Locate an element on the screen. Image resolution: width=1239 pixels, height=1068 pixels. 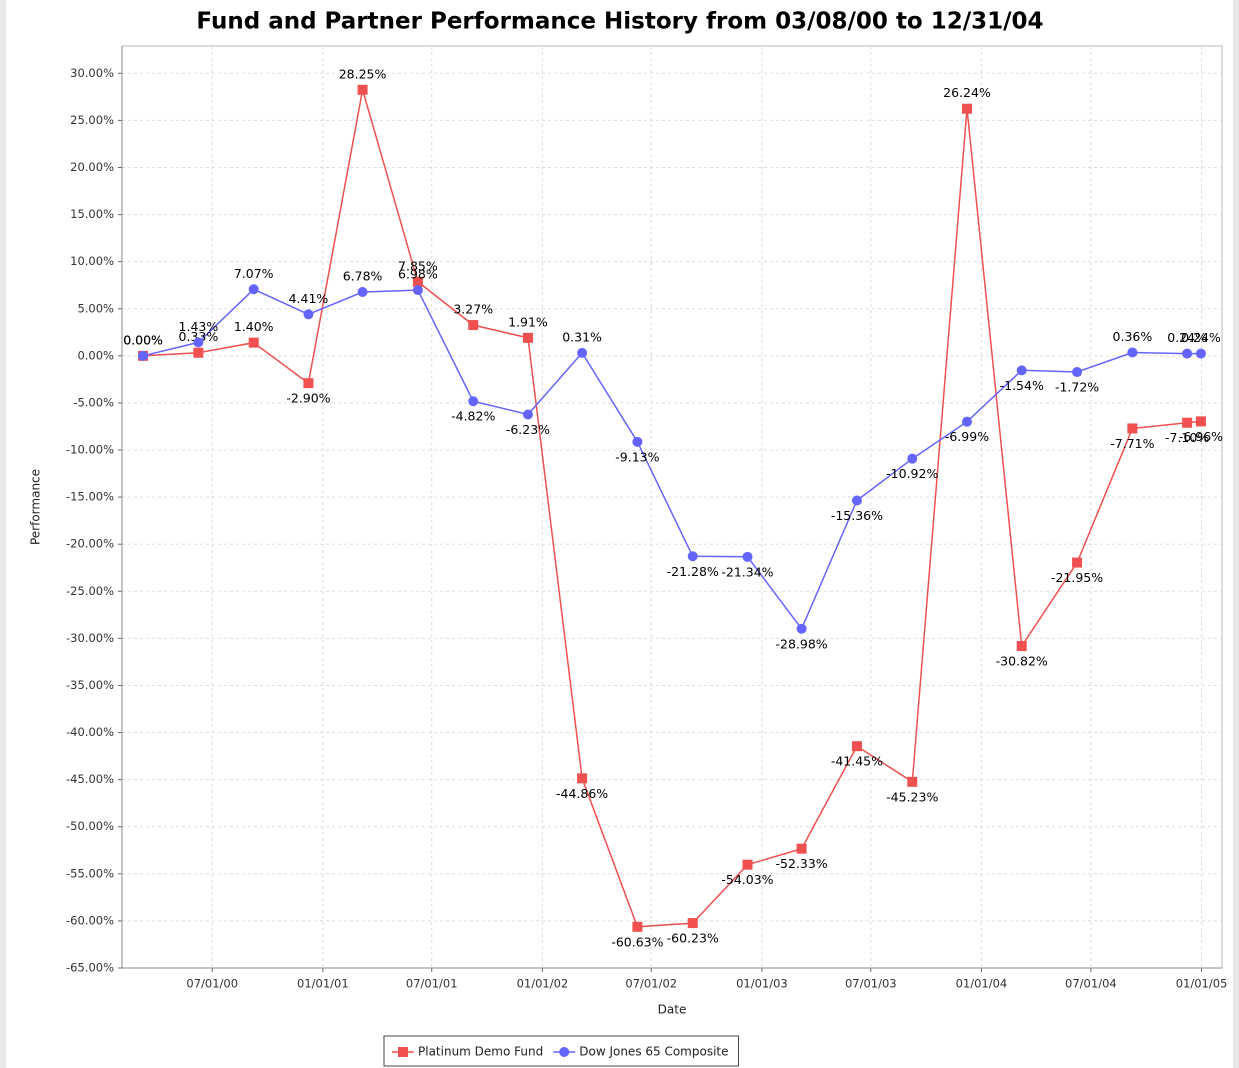
data-label: -1.72% is located at coordinates (1077, 387).